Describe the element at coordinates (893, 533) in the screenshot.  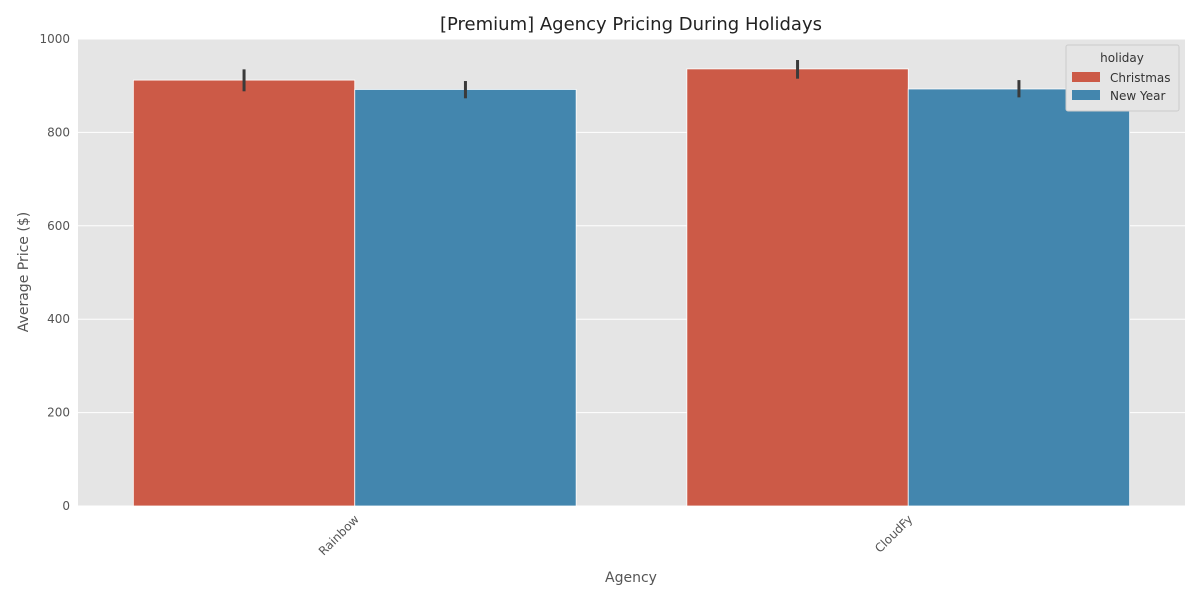
I see `x-tick-label-cloudfy: CloudFy` at that location.